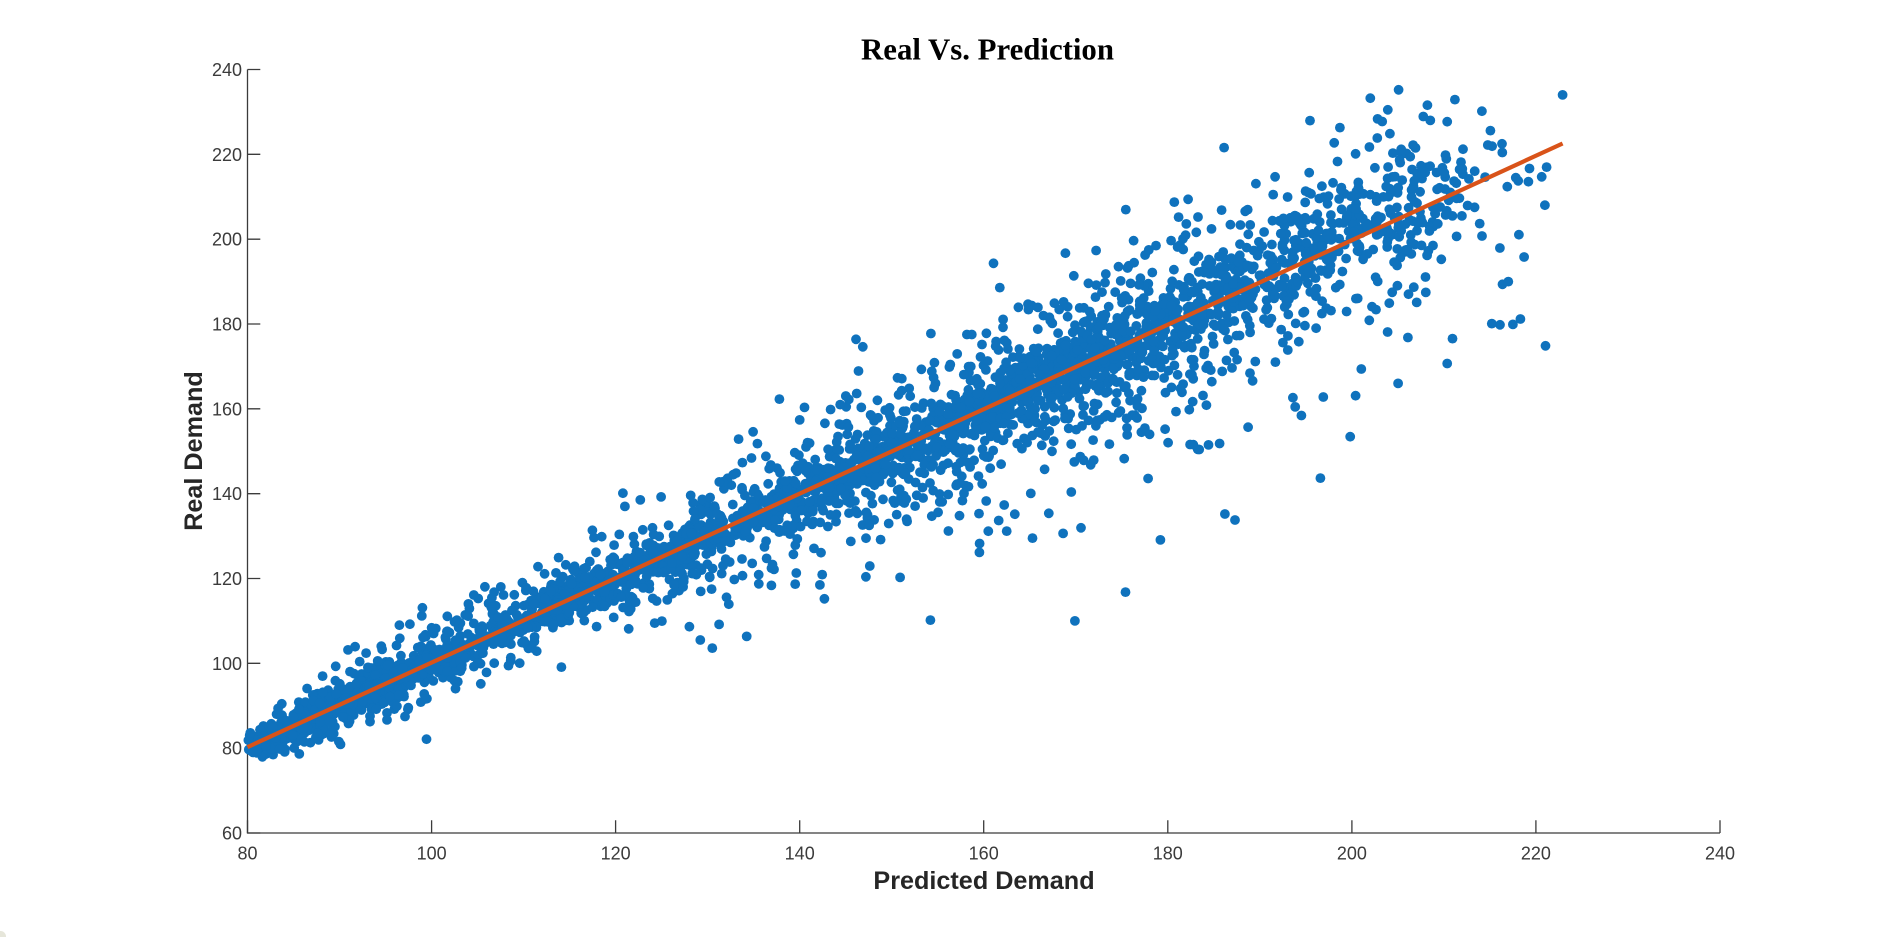  I want to click on svg-text: 60, so click(232, 834).